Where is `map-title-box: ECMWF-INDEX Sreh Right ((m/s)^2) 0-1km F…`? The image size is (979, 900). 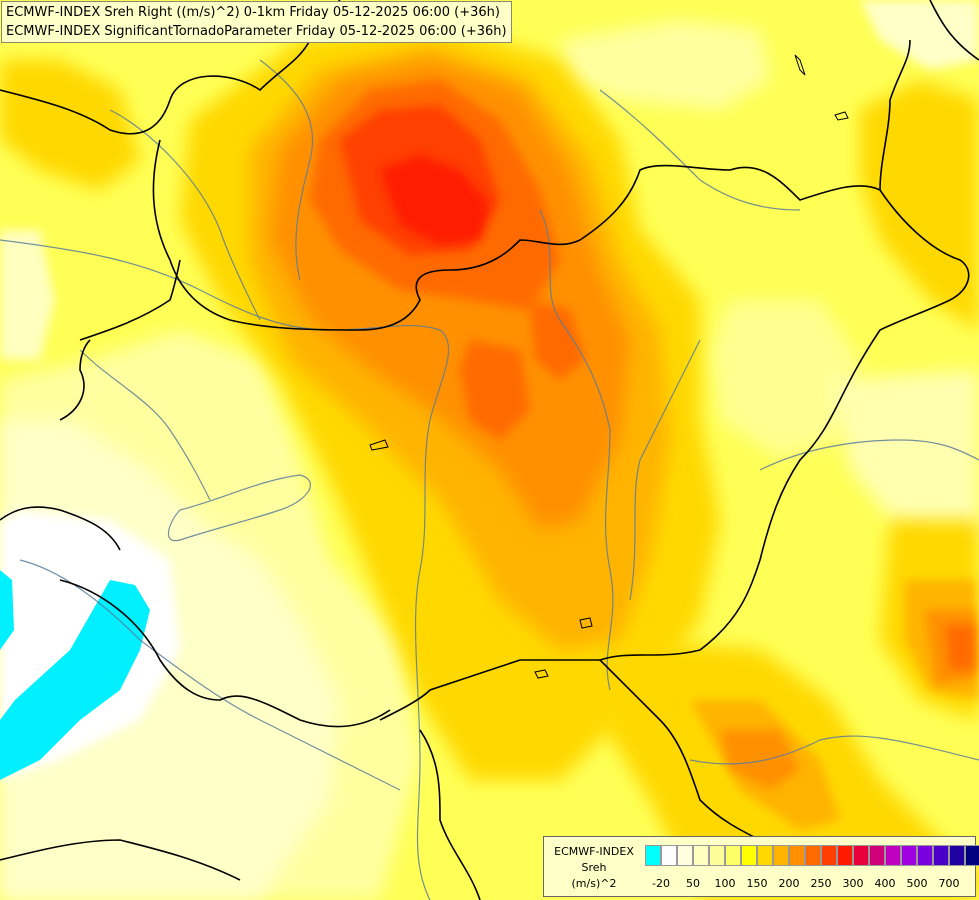 map-title-box: ECMWF-INDEX Sreh Right ((m/s)^2) 0-1km F… is located at coordinates (256, 22).